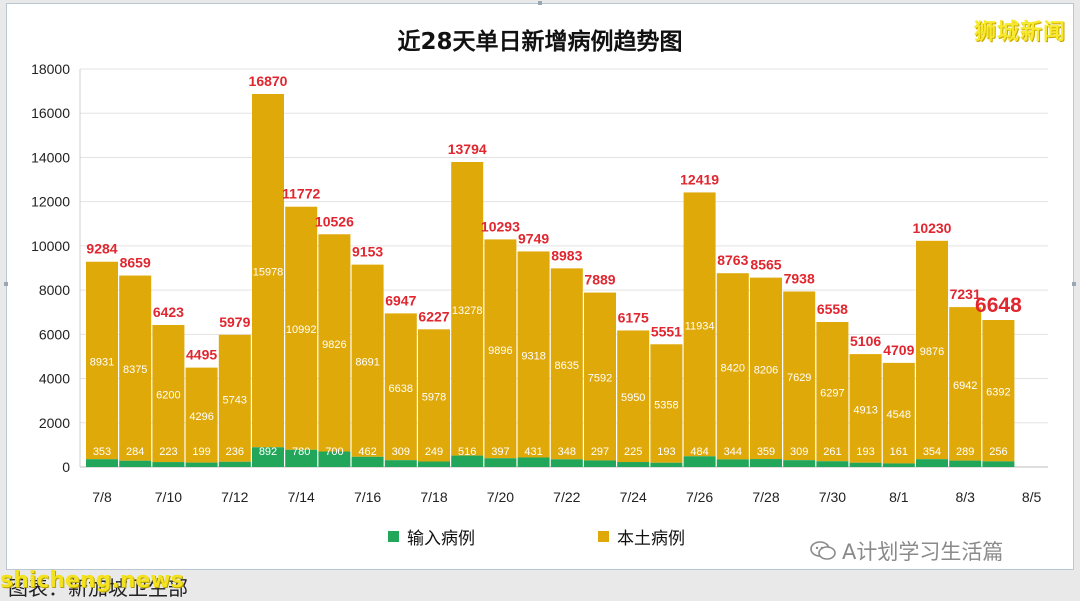 This screenshot has width=1080, height=601. I want to click on resize-handle-left, so click(6, 284).